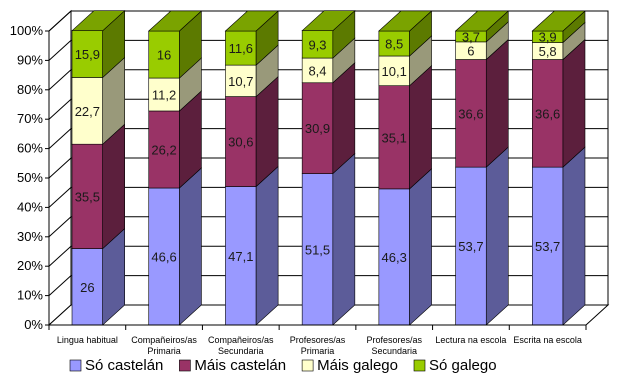 This screenshot has height=383, width=617. I want to click on legend-label: Só galego, so click(463, 365).